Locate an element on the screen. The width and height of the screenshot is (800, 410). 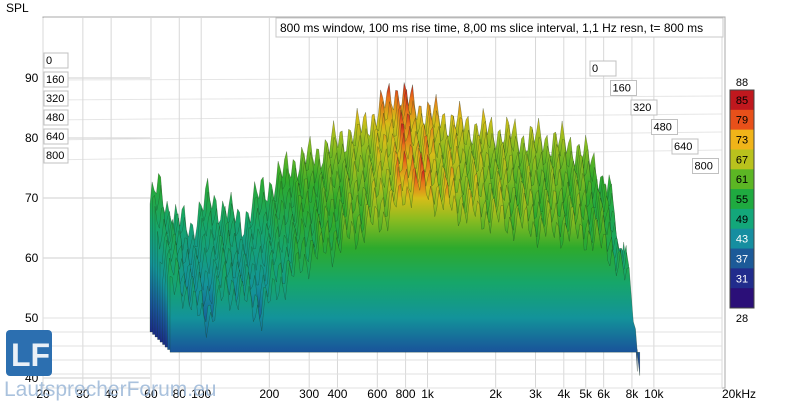
info-box is located at coordinates (499, 27).